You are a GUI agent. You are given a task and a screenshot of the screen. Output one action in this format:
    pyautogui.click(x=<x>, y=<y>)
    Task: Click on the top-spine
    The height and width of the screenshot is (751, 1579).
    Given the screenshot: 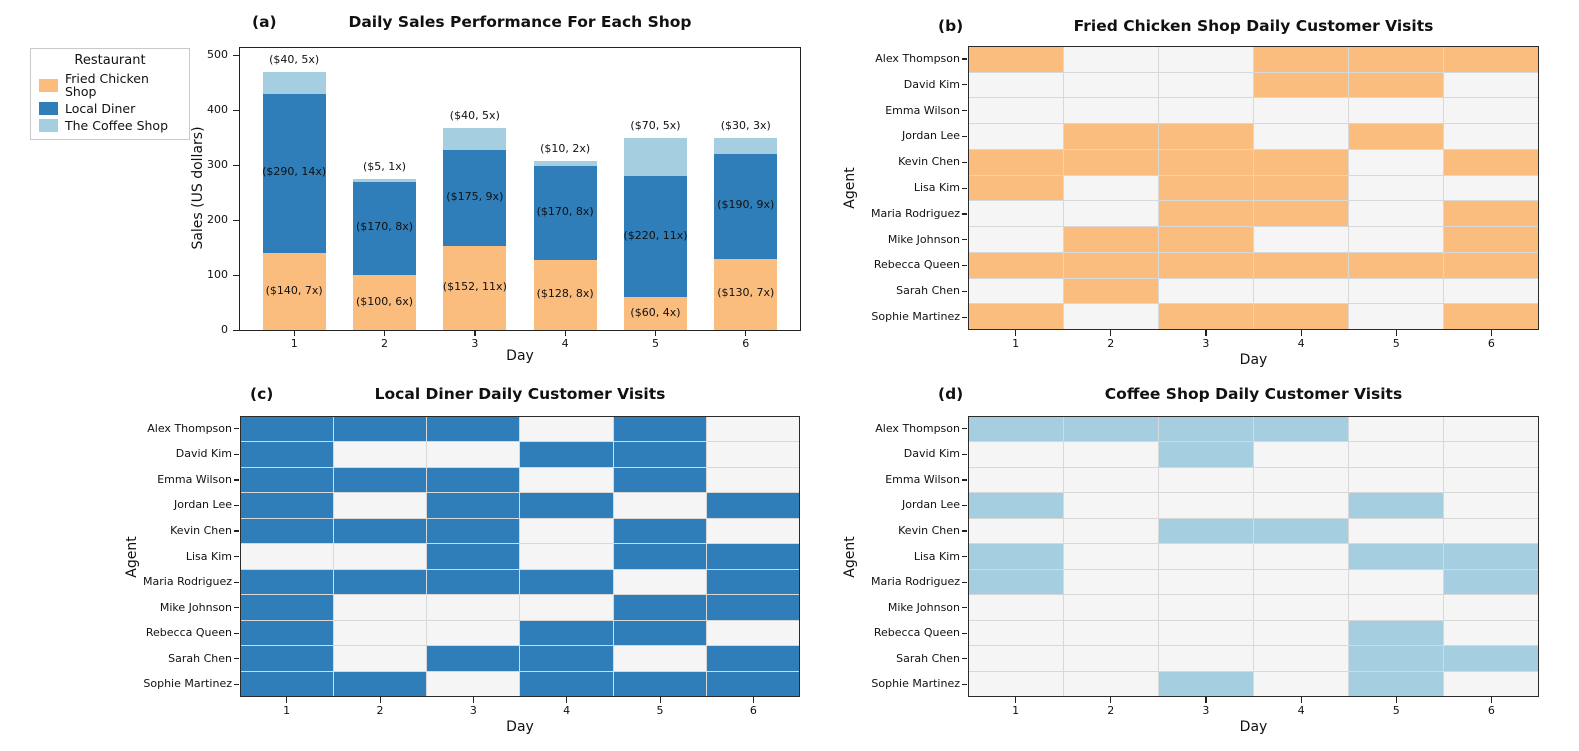 What is the action you would take?
    pyautogui.click(x=520, y=48)
    